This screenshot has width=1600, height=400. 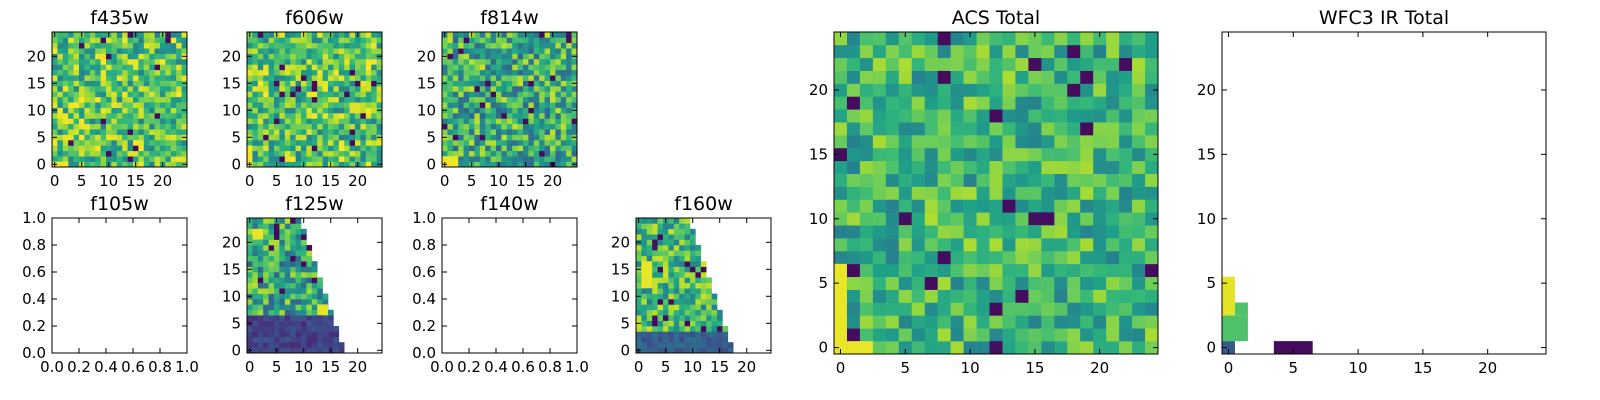 I want to click on x-tick-label: 5, so click(x=472, y=181).